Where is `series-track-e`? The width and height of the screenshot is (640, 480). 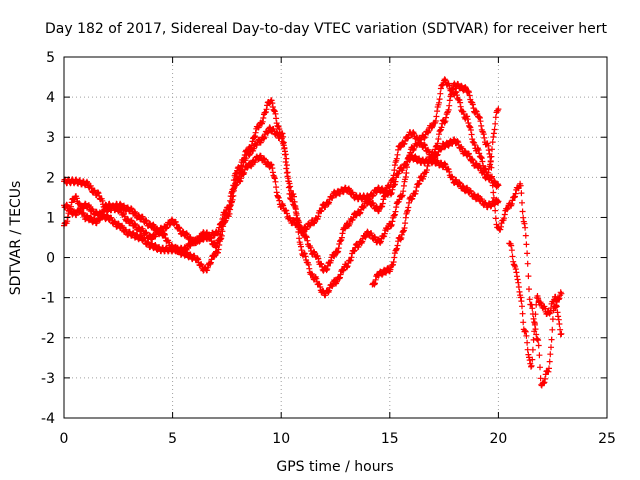
series-track-e is located at coordinates (535, 305).